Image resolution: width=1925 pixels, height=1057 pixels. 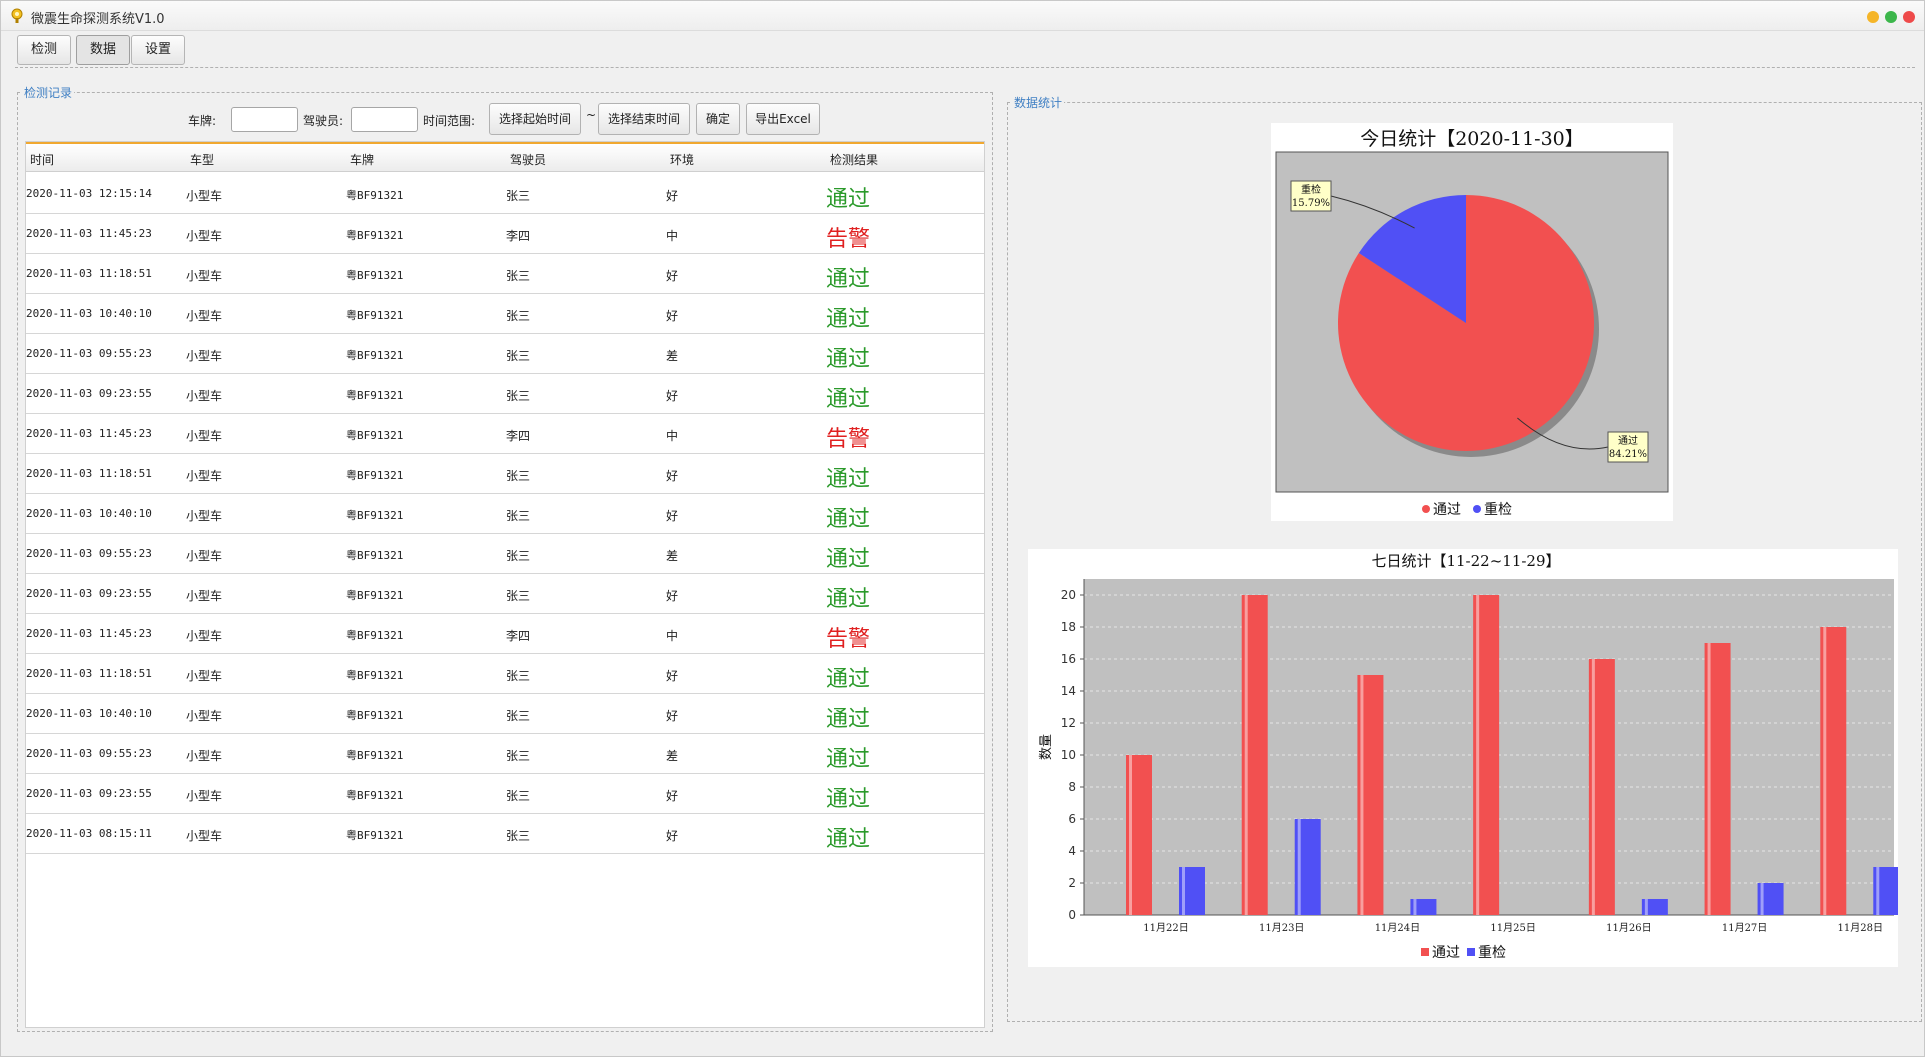 I want to click on column-header-environment: 环境, so click(x=682, y=160).